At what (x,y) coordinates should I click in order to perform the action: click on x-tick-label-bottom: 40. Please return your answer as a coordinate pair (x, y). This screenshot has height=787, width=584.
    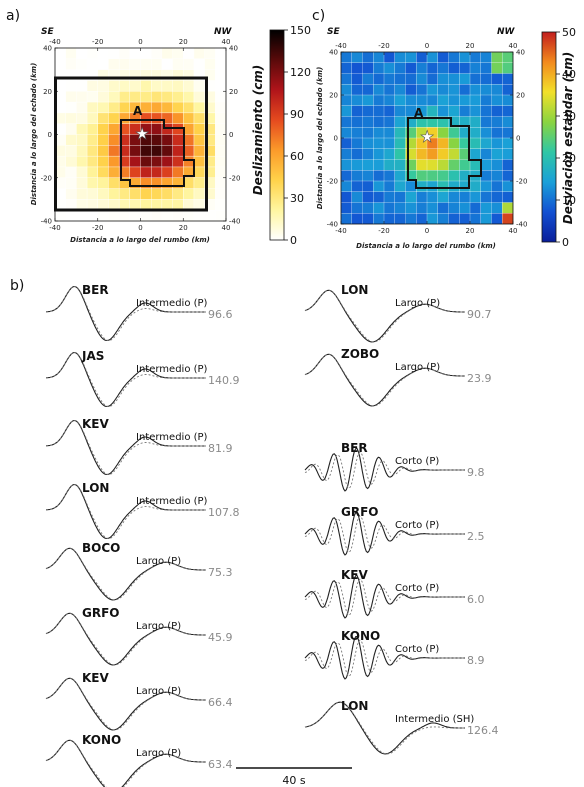
    Looking at the image, I should click on (513, 231).